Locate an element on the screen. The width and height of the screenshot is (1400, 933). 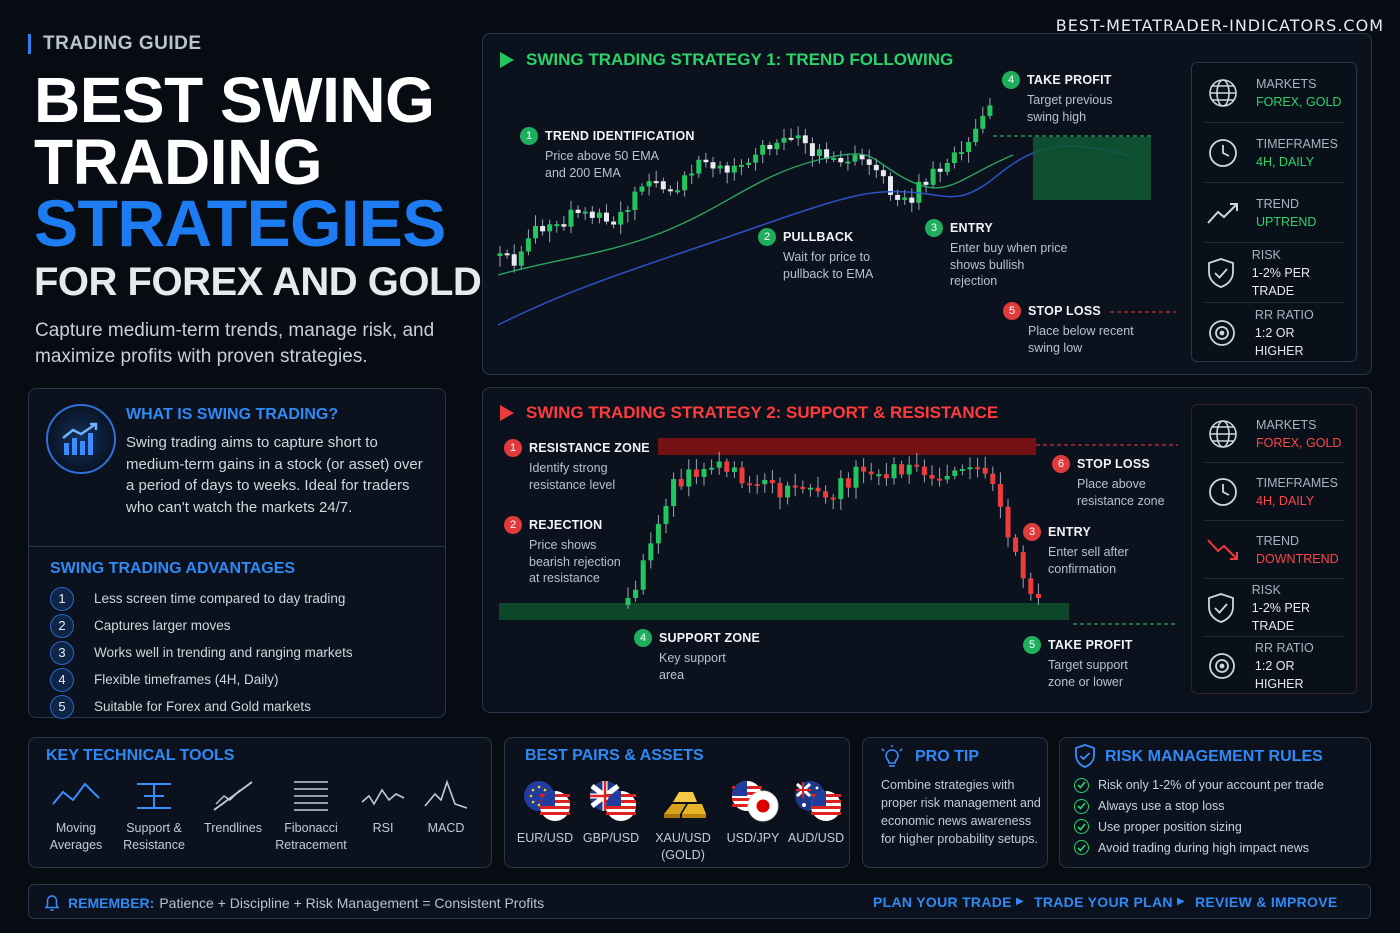
title-line-3: STRATEGIES is located at coordinates (240, 223).